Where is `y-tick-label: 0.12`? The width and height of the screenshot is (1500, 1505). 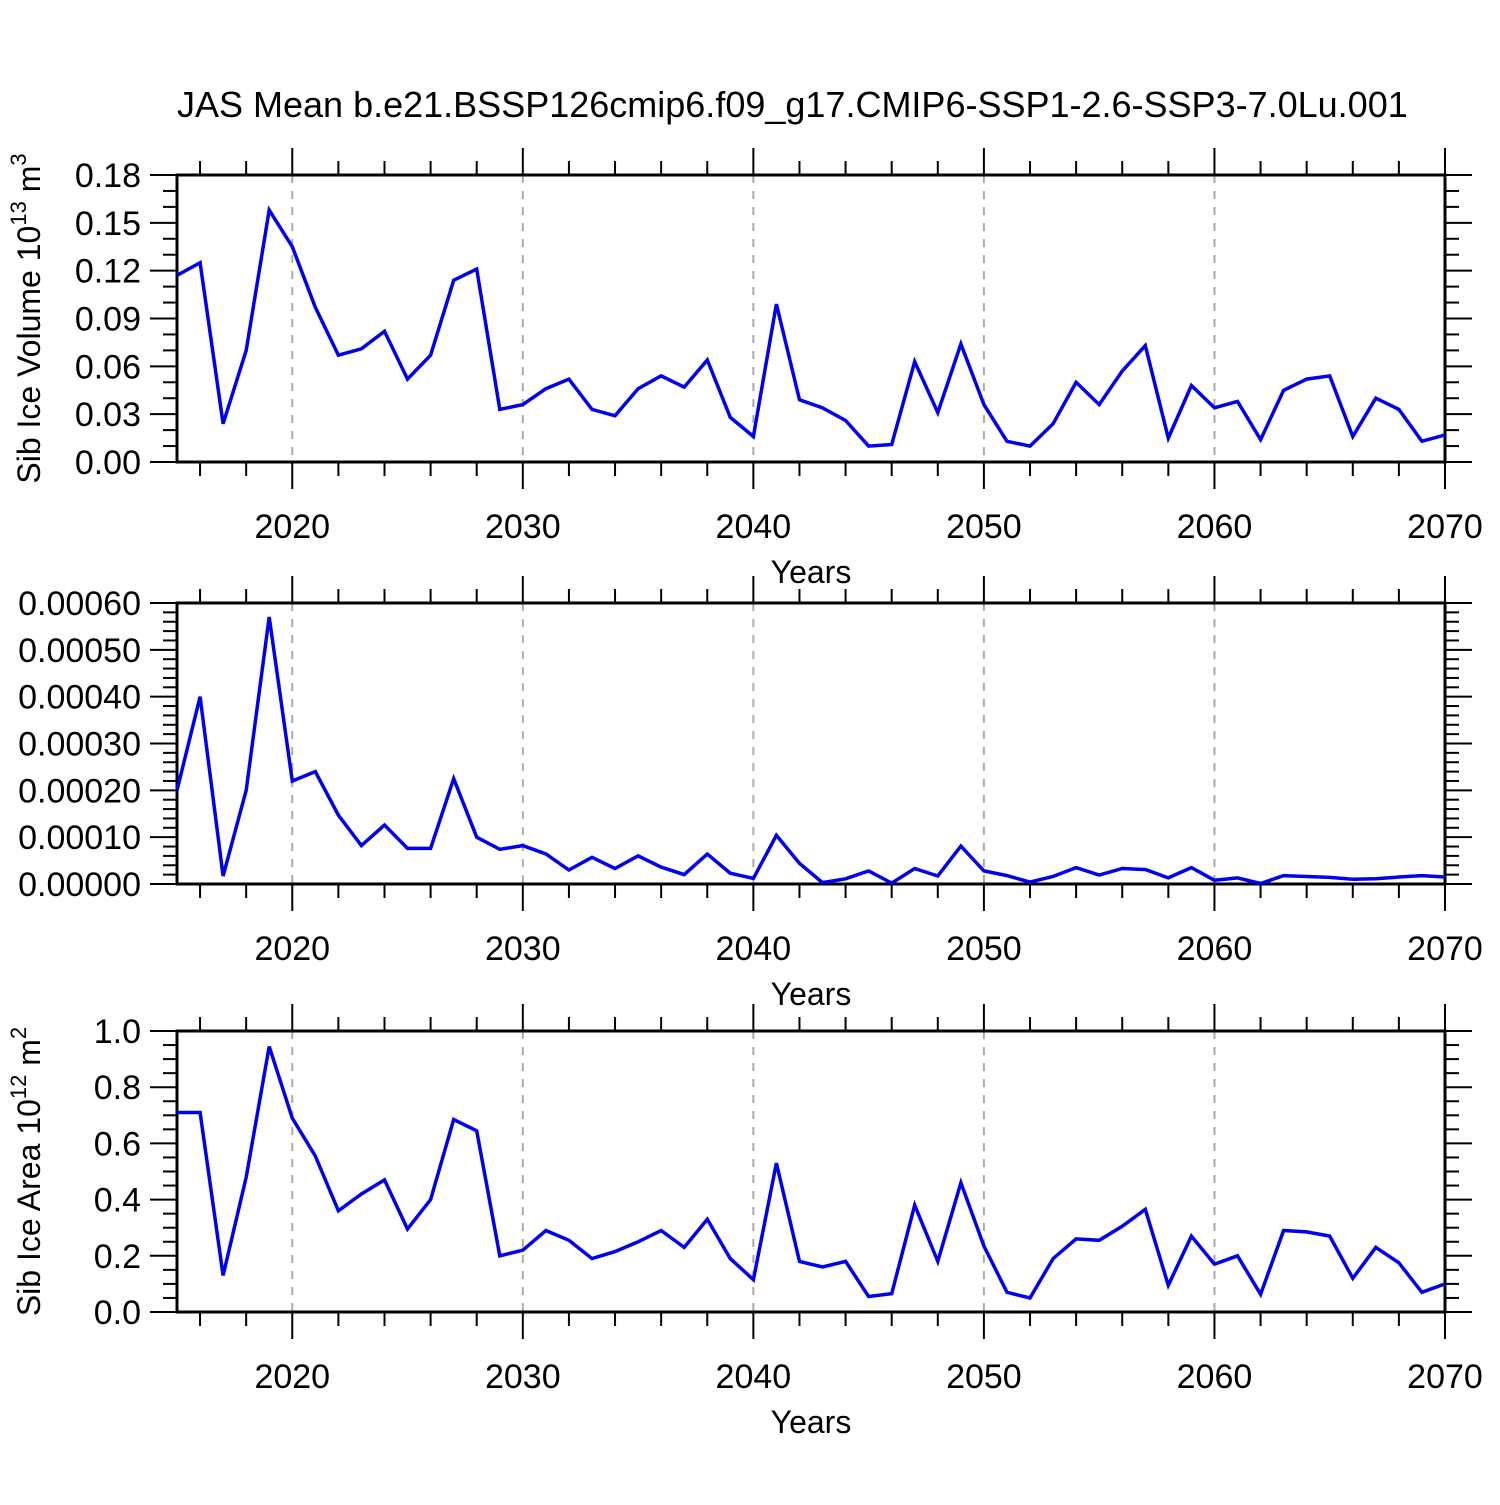
y-tick-label: 0.12 is located at coordinates (108, 272).